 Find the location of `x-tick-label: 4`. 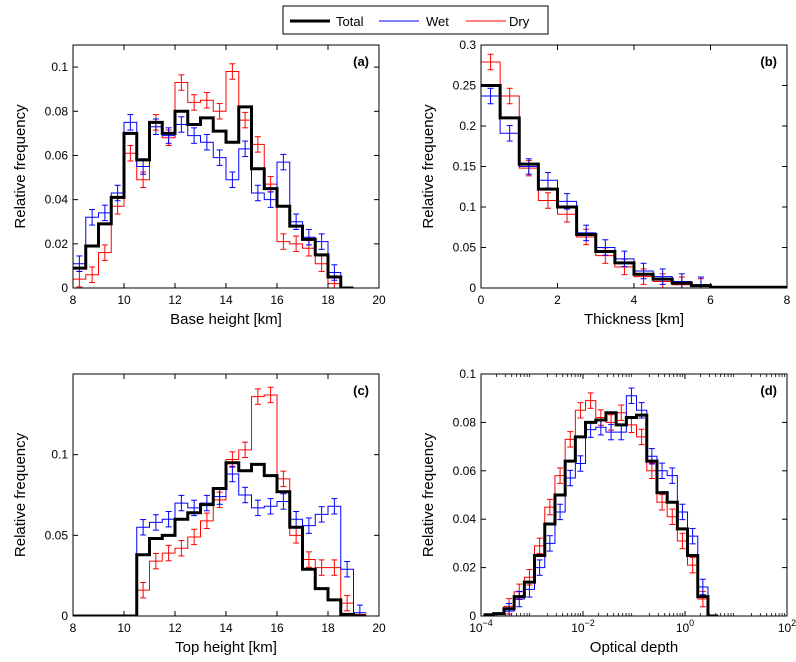

x-tick-label: 4 is located at coordinates (634, 300).